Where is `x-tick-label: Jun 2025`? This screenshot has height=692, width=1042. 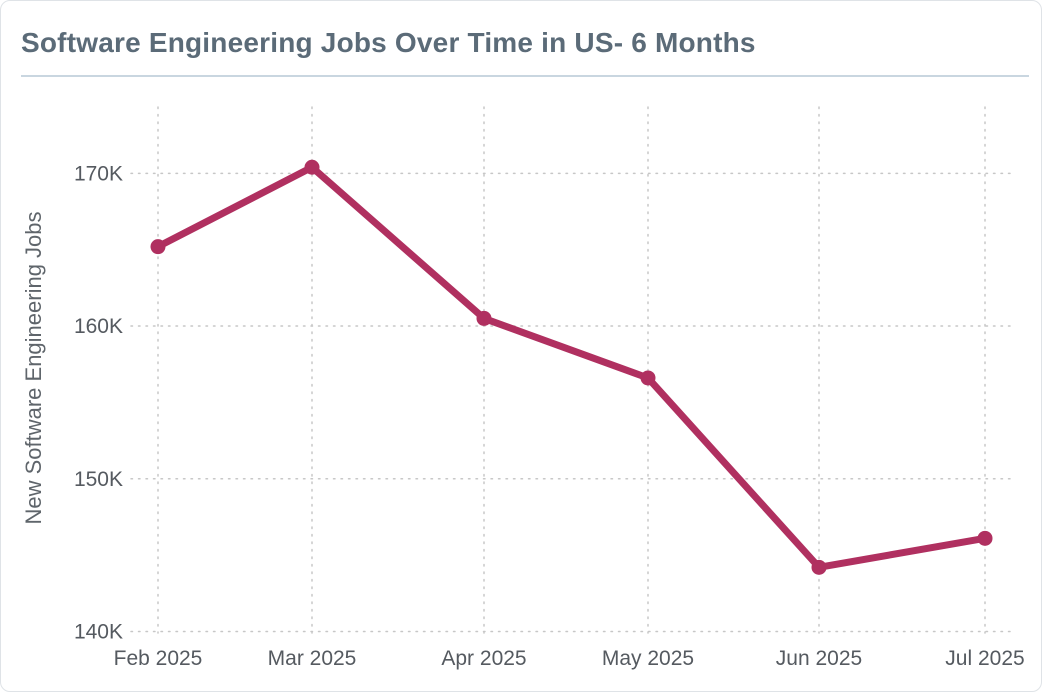
x-tick-label: Jun 2025 is located at coordinates (819, 658).